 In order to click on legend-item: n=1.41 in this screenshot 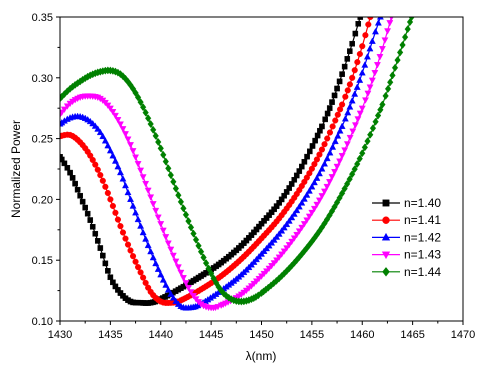, I will do `click(406, 220)`.